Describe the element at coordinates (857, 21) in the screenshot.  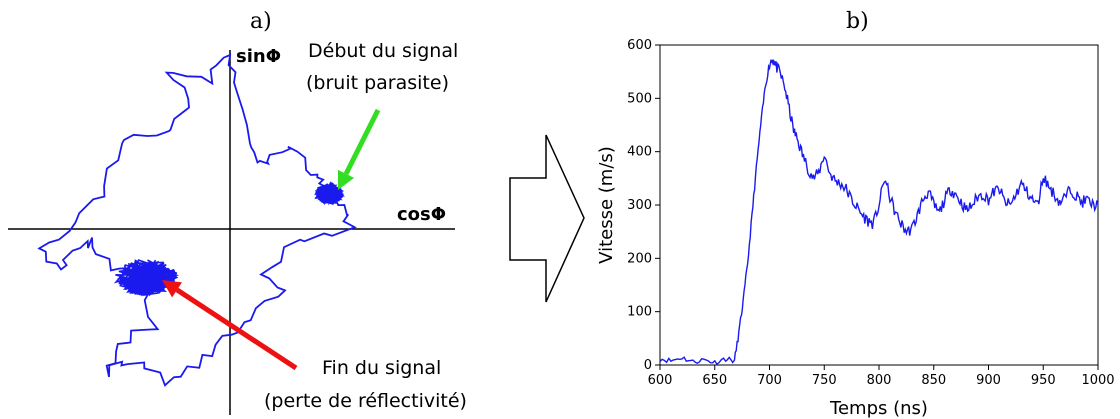
I see `panel-b-label: b)` at that location.